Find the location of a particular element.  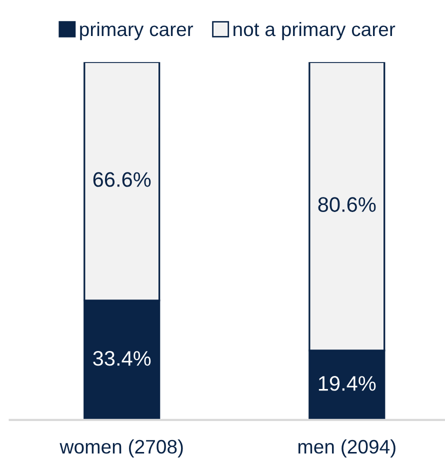

data-label: 19.4% is located at coordinates (347, 383).